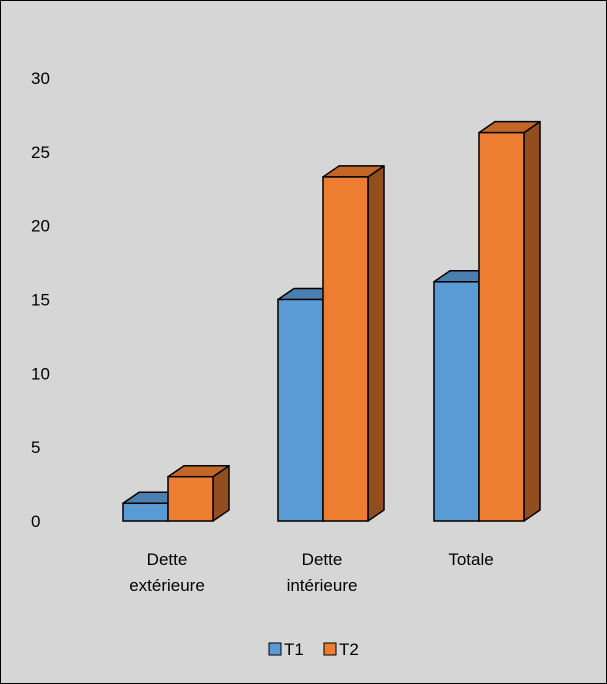  I want to click on y-tick-label: 30, so click(40, 78).